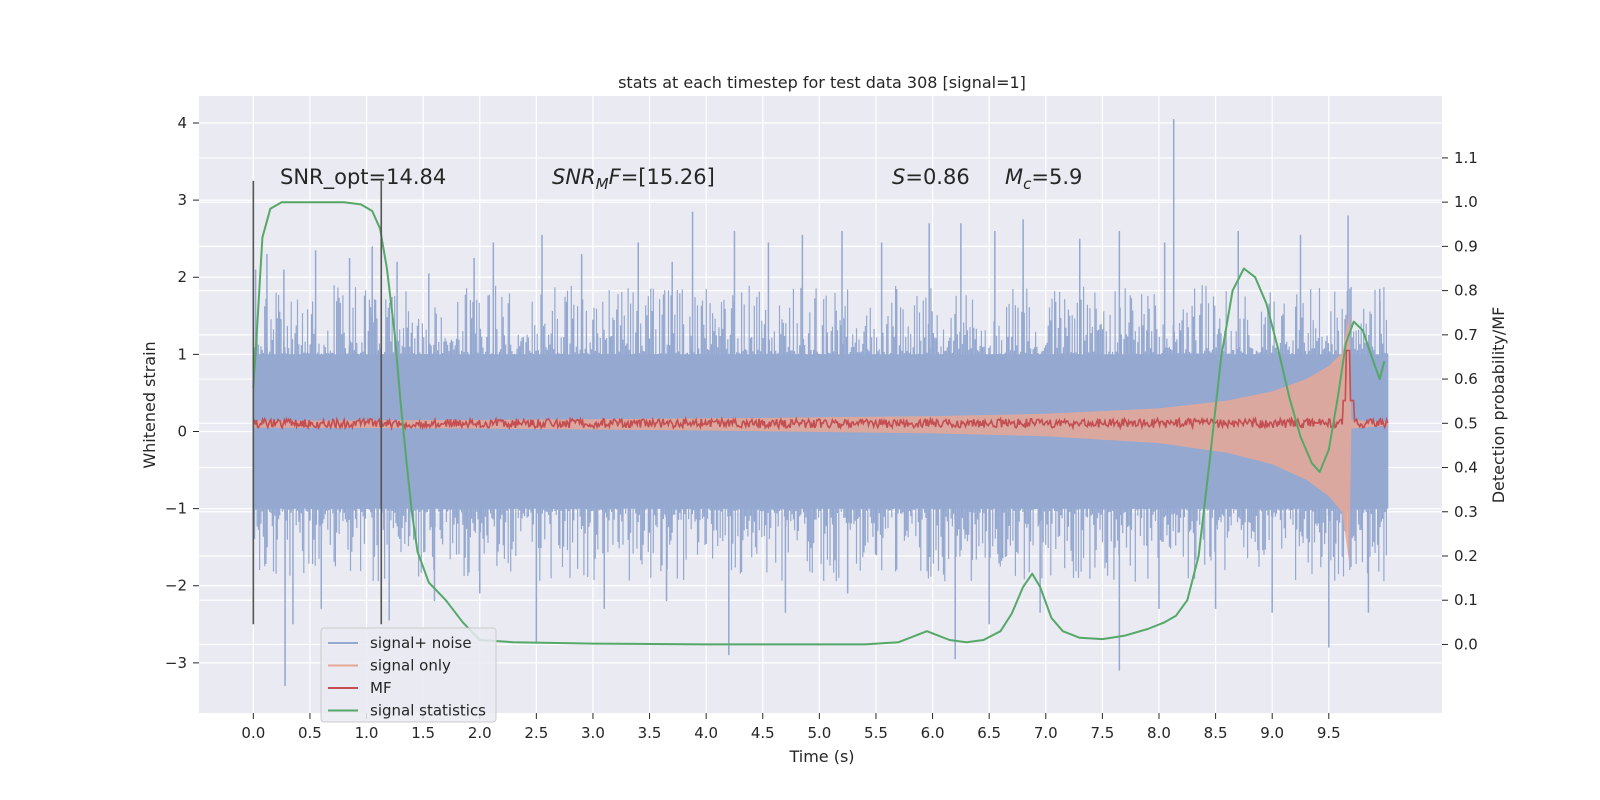 The image size is (1600, 800). What do you see at coordinates (1056, 177) in the screenshot?
I see `mc-value: =5.9` at bounding box center [1056, 177].